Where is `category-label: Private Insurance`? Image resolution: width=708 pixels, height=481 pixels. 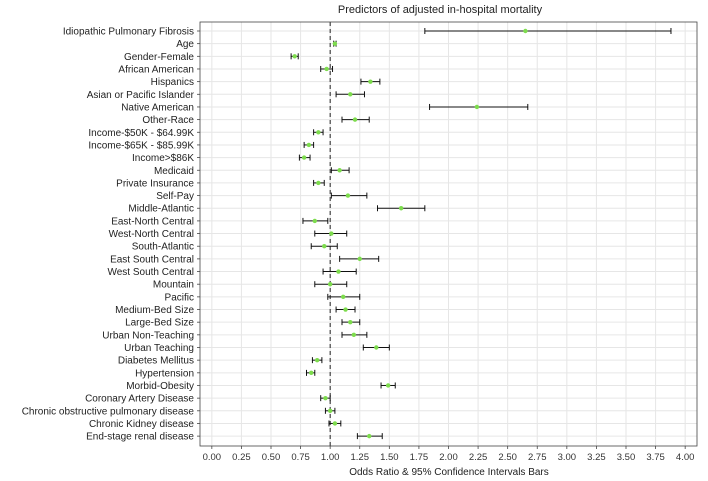
category-label: Private Insurance is located at coordinates (155, 183).